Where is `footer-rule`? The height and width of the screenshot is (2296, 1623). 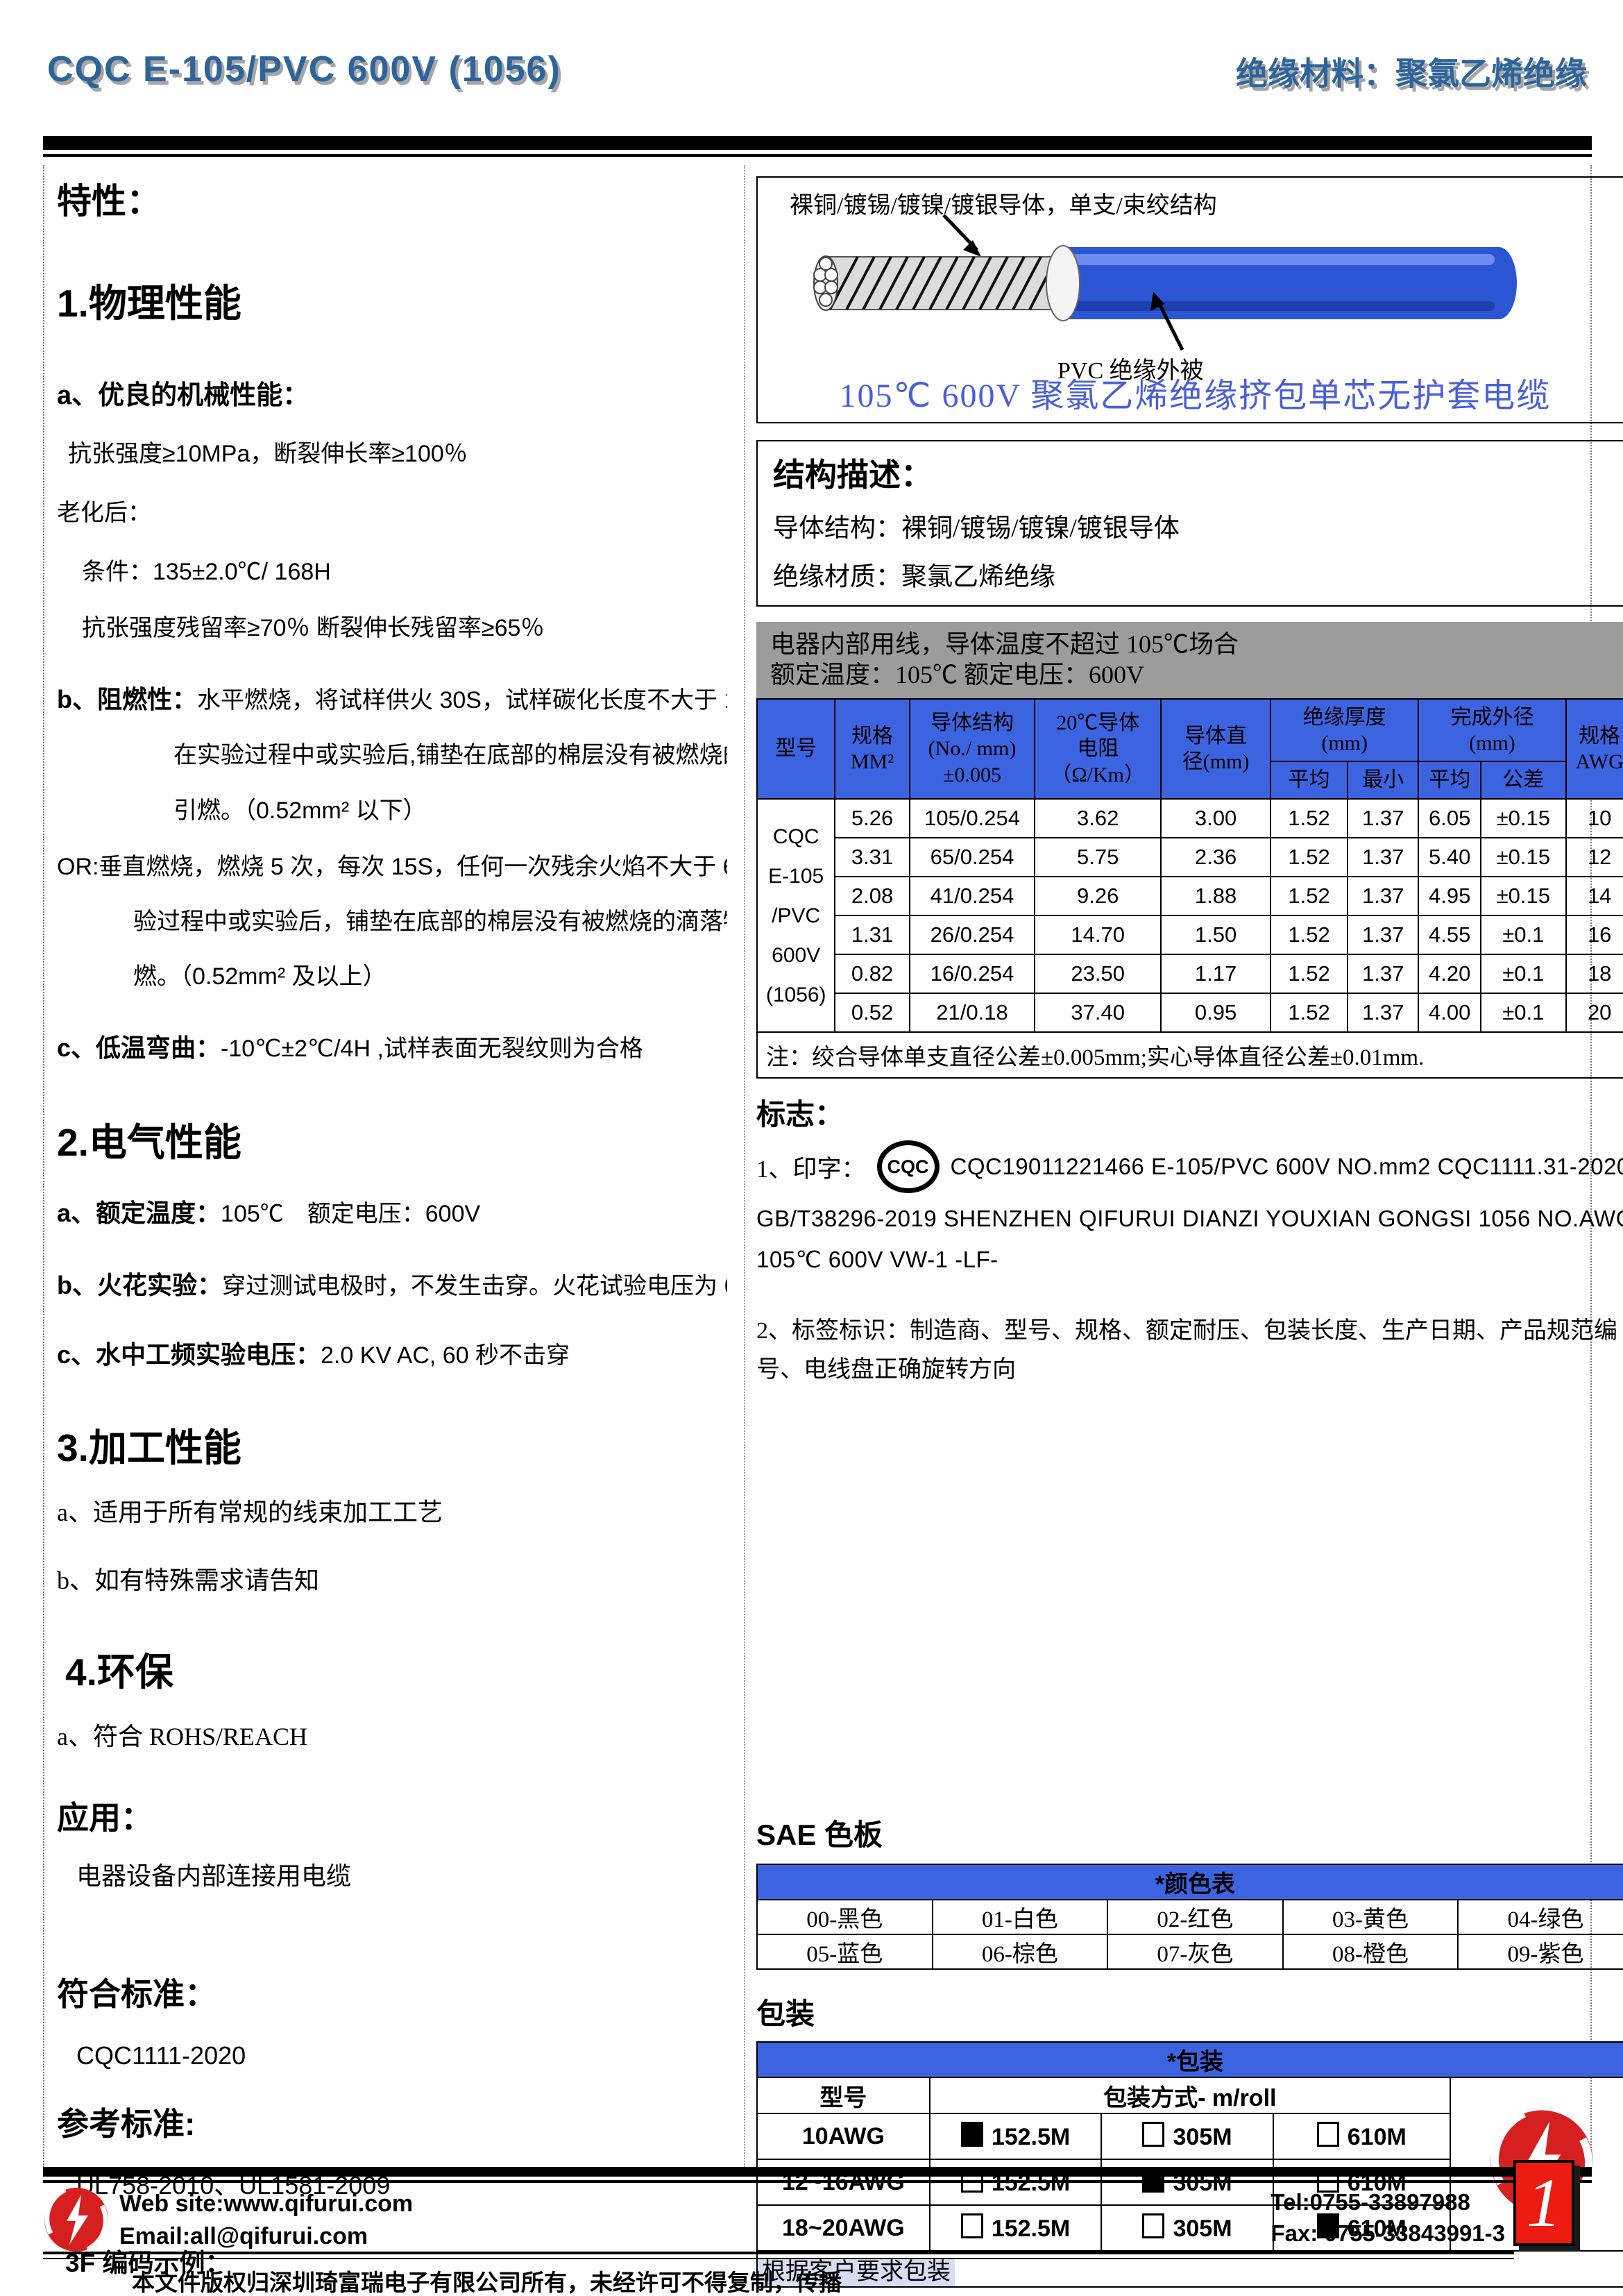
footer-rule is located at coordinates (817, 2175).